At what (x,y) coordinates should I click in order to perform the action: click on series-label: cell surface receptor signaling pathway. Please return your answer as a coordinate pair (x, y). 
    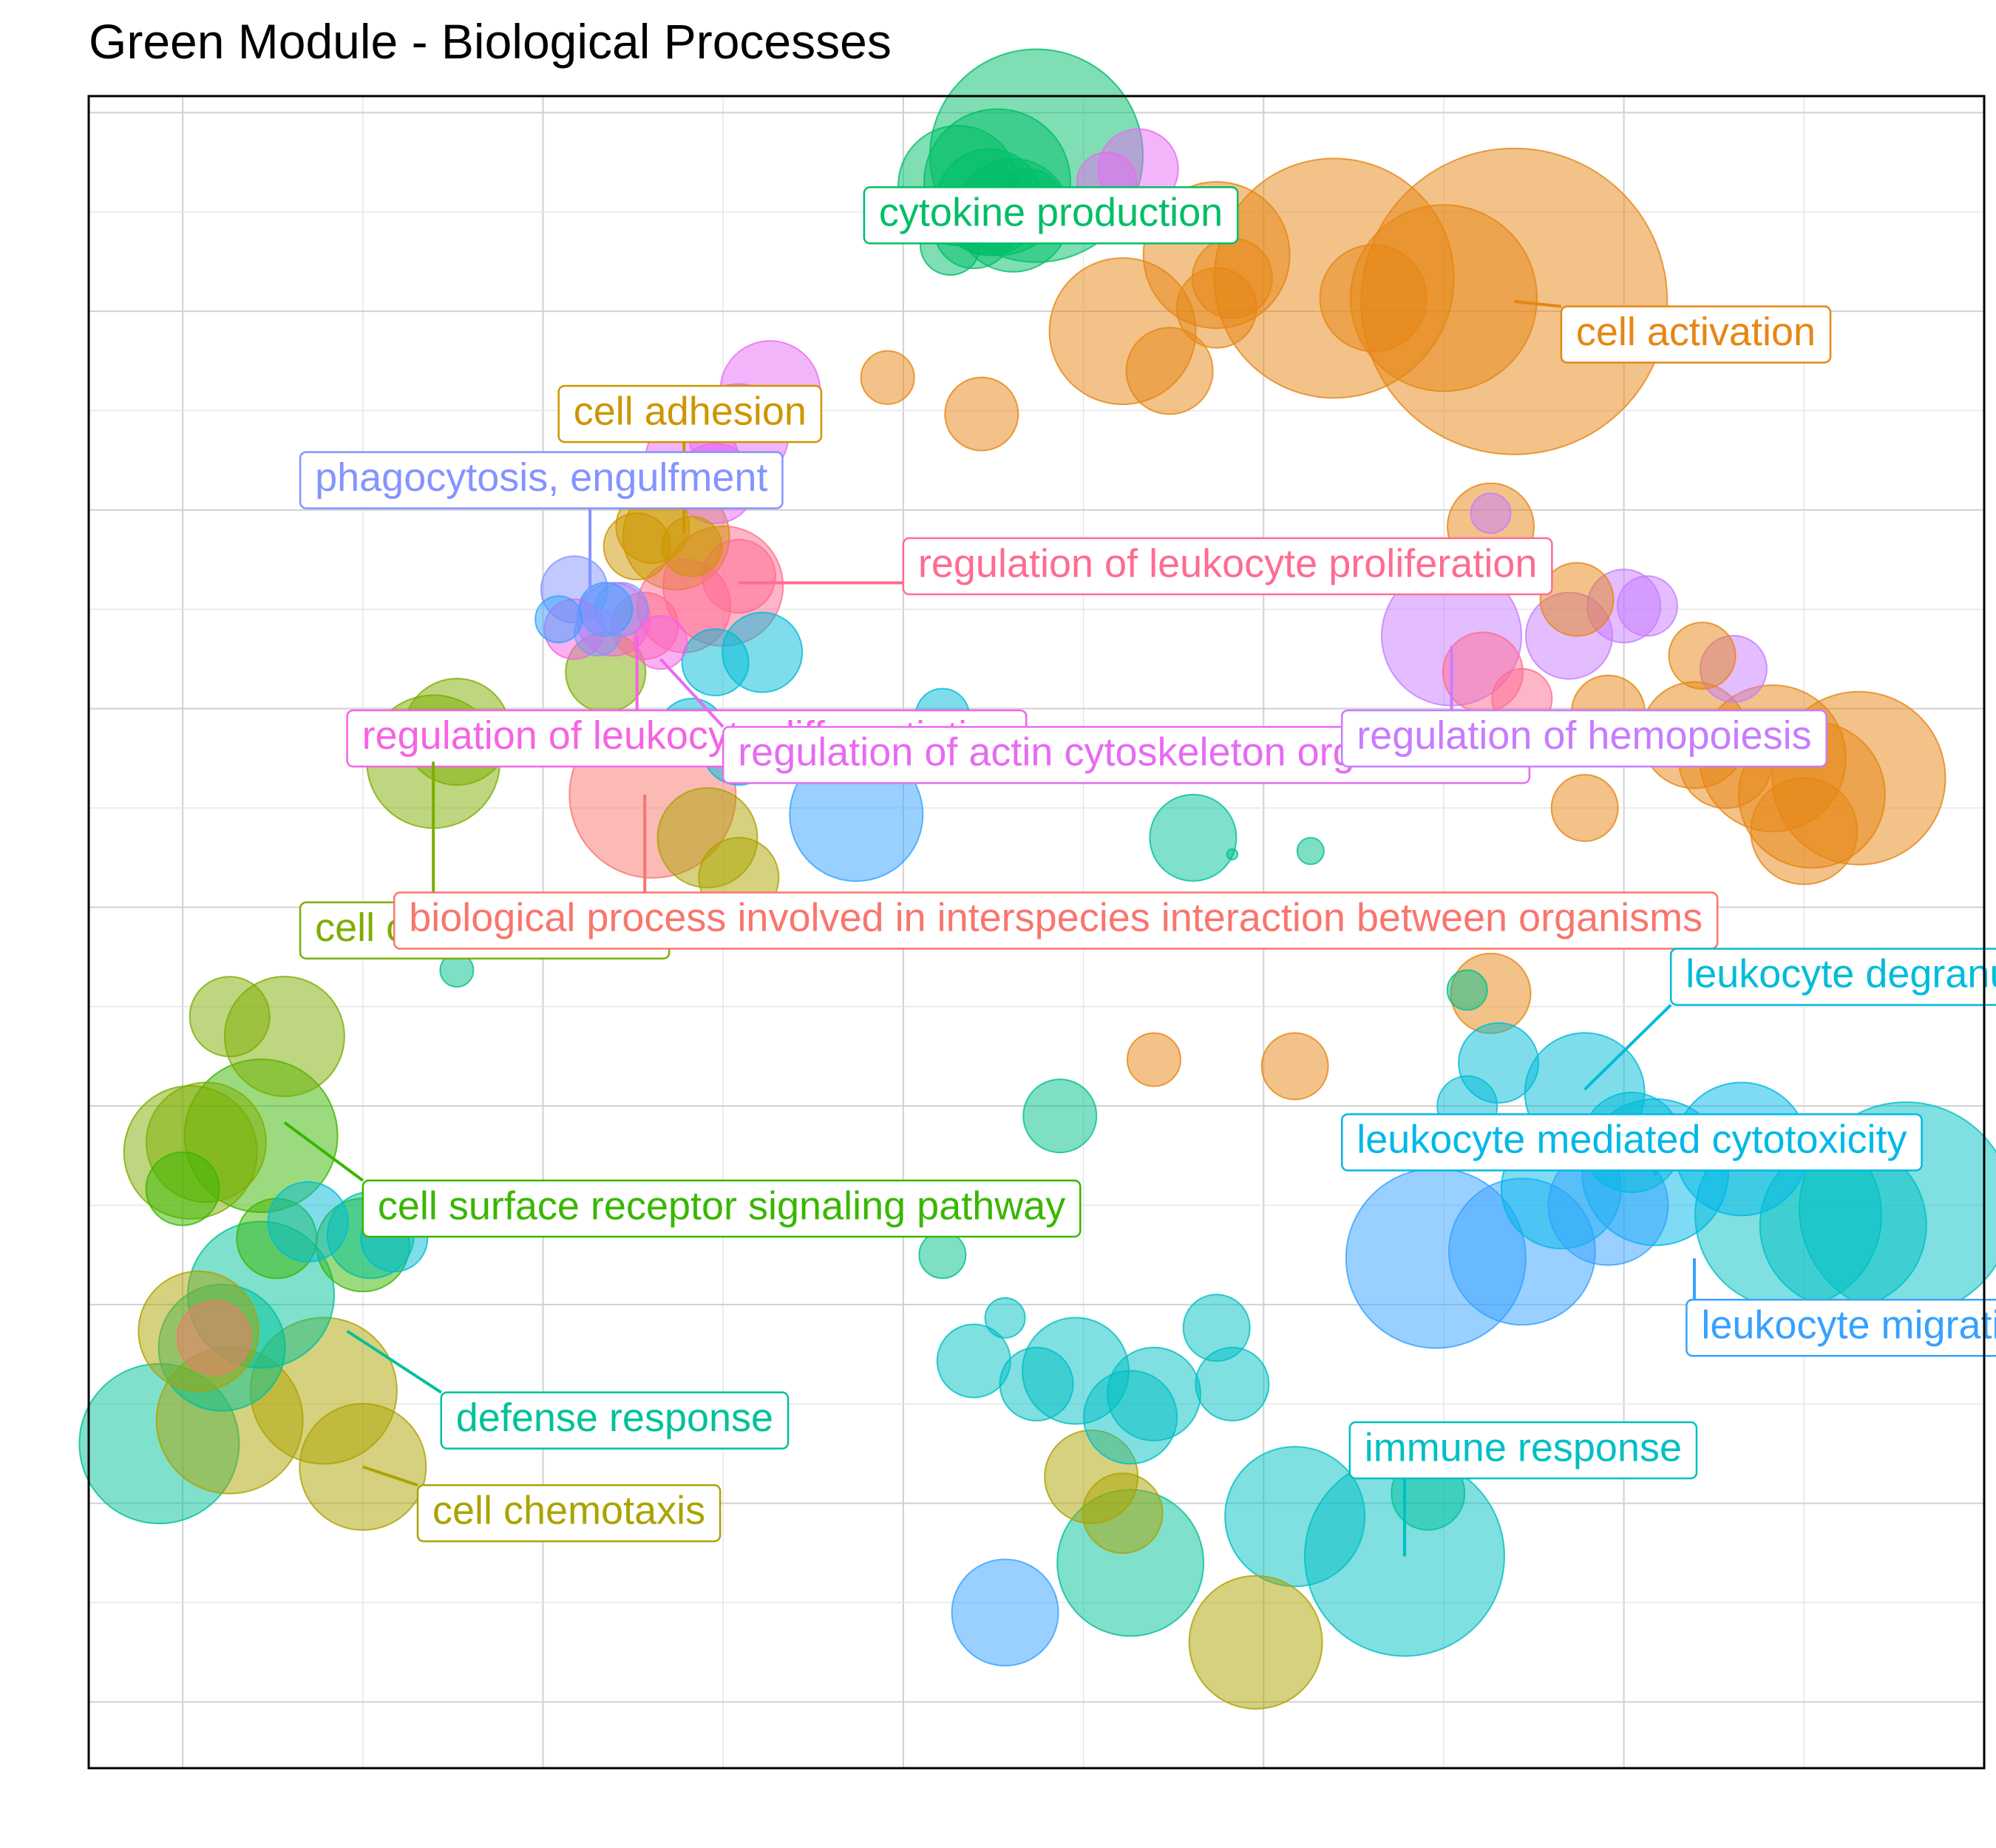
    Looking at the image, I should click on (722, 1205).